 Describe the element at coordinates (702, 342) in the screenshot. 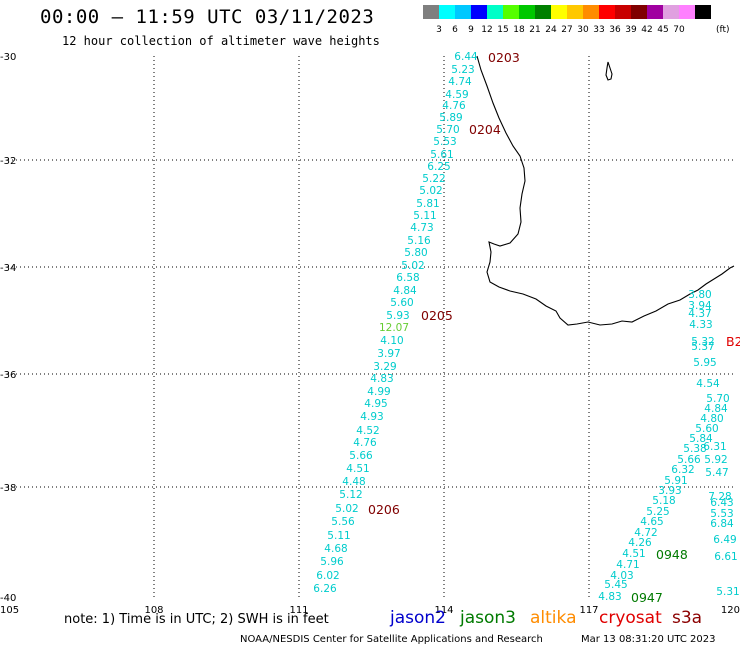

I see `wave-height-label: 5.32` at that location.